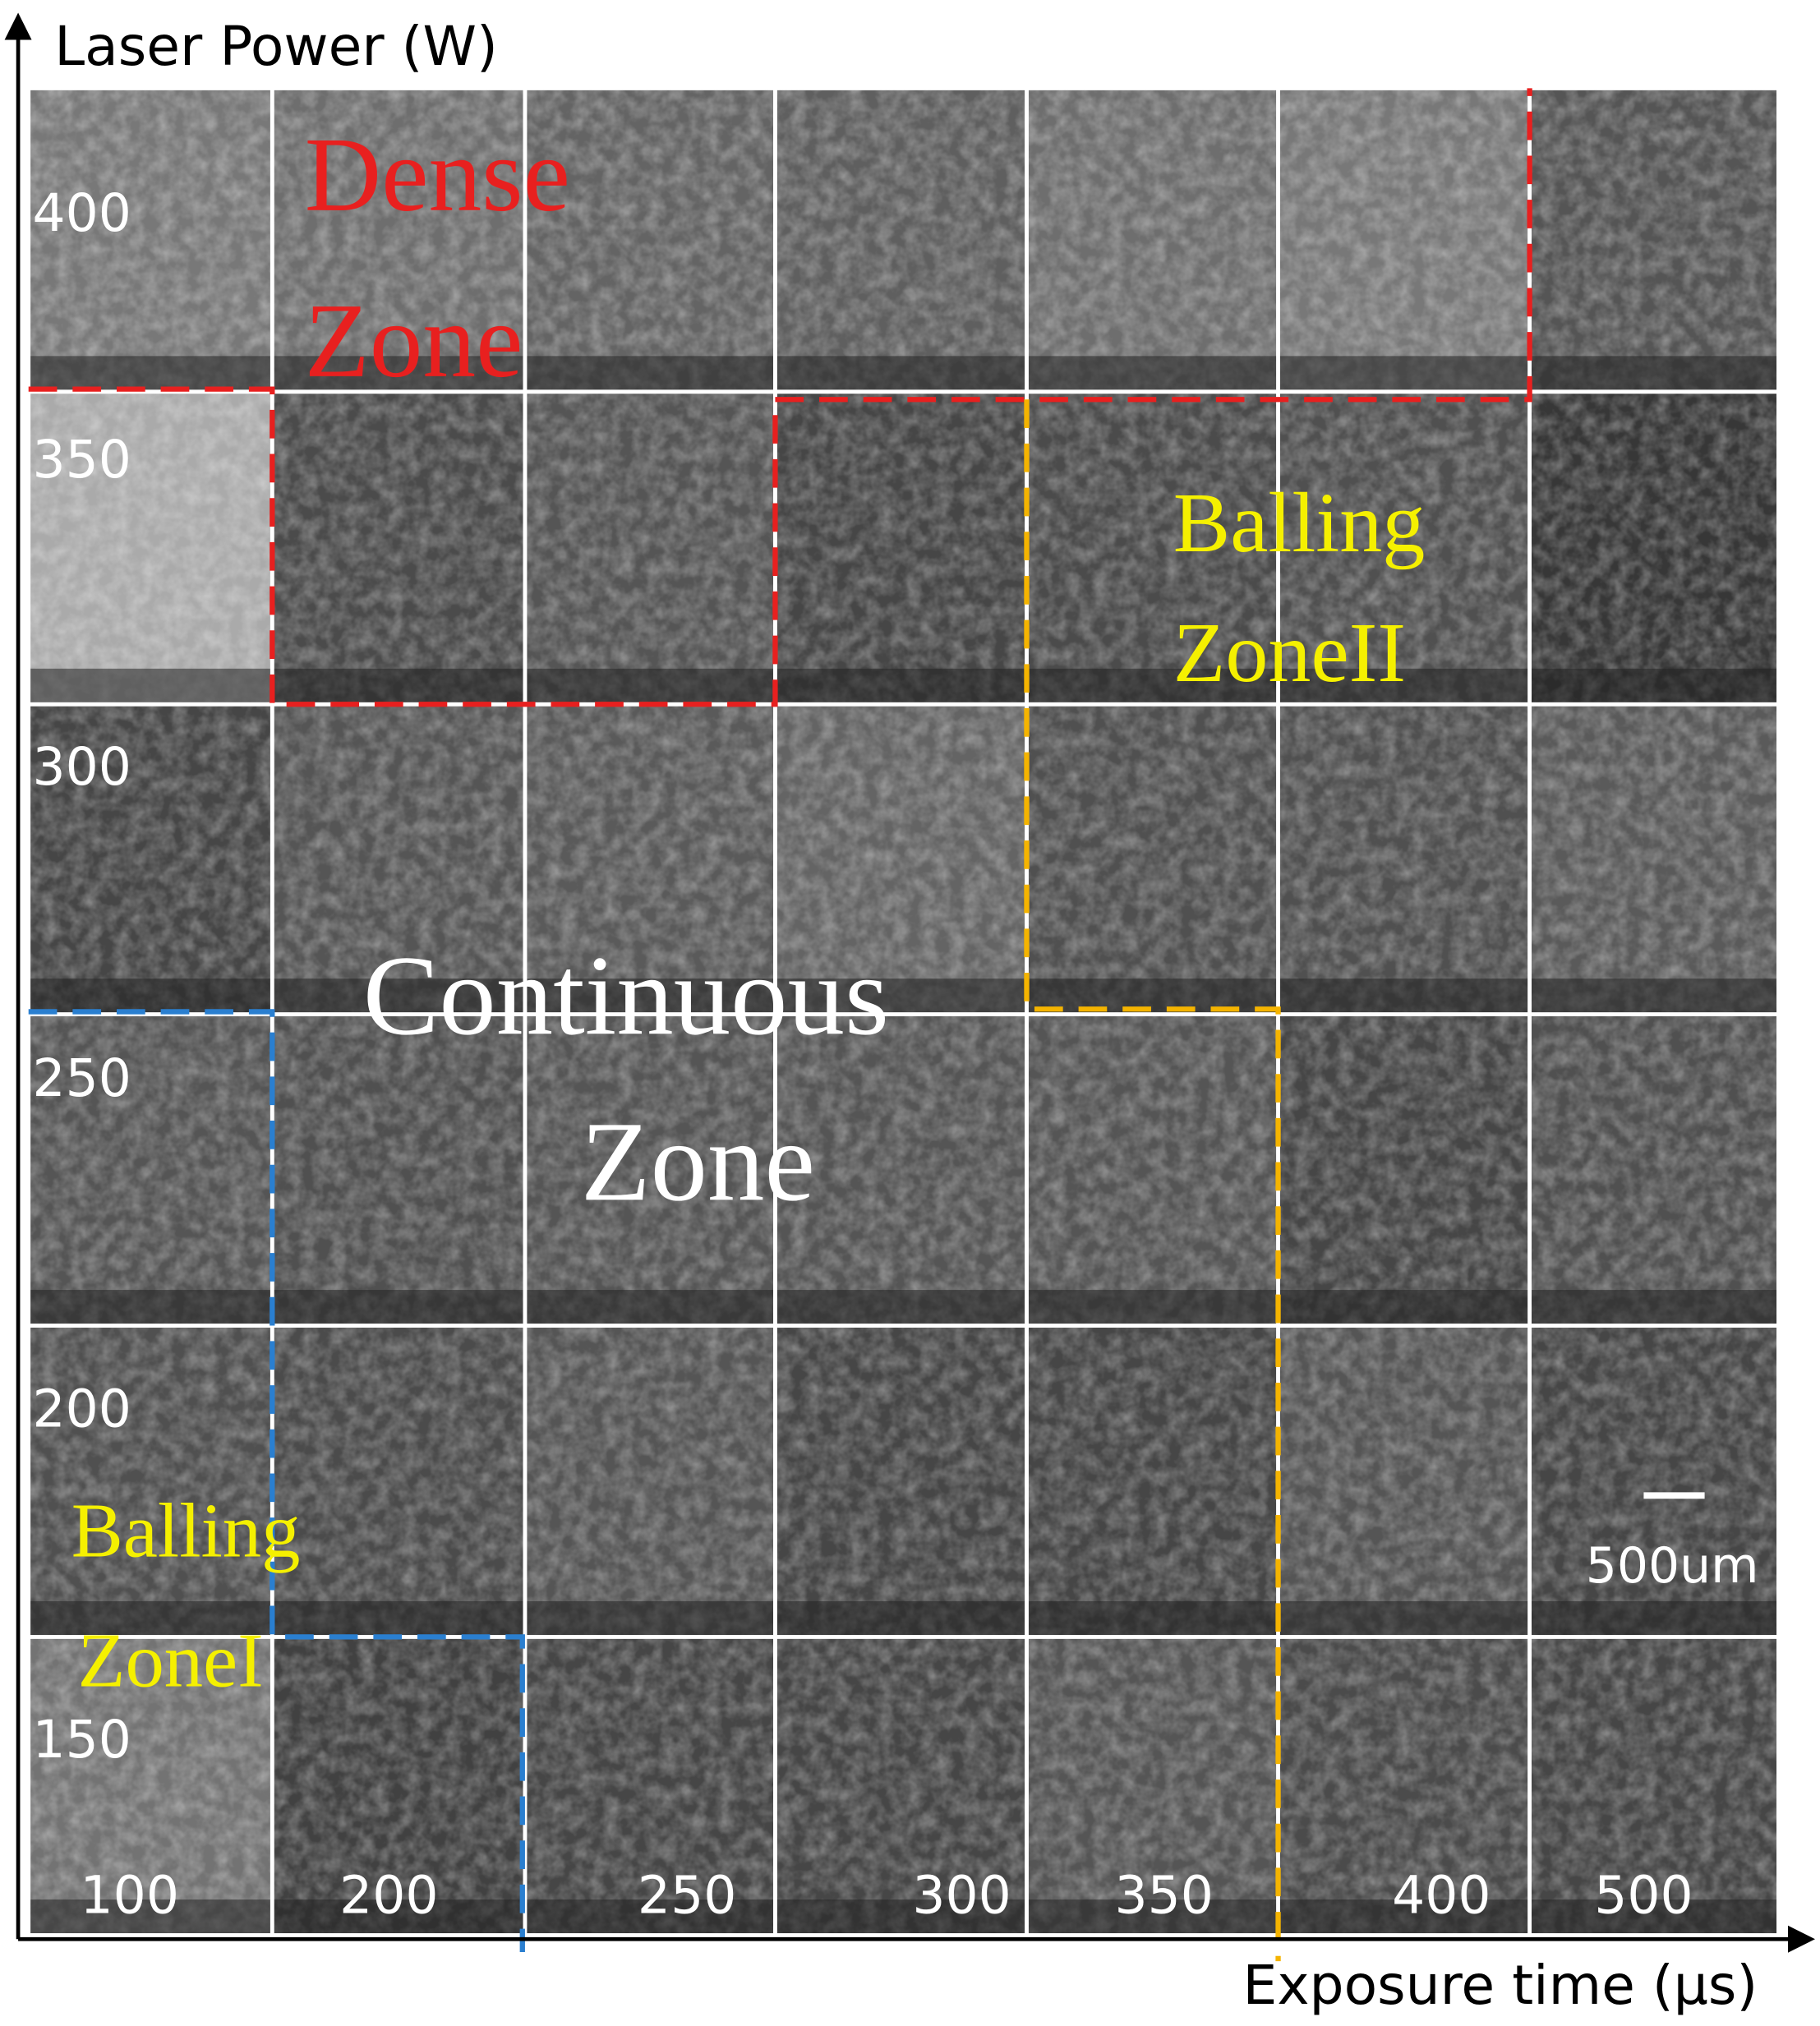  I want to click on row-label: 300, so click(81, 766).